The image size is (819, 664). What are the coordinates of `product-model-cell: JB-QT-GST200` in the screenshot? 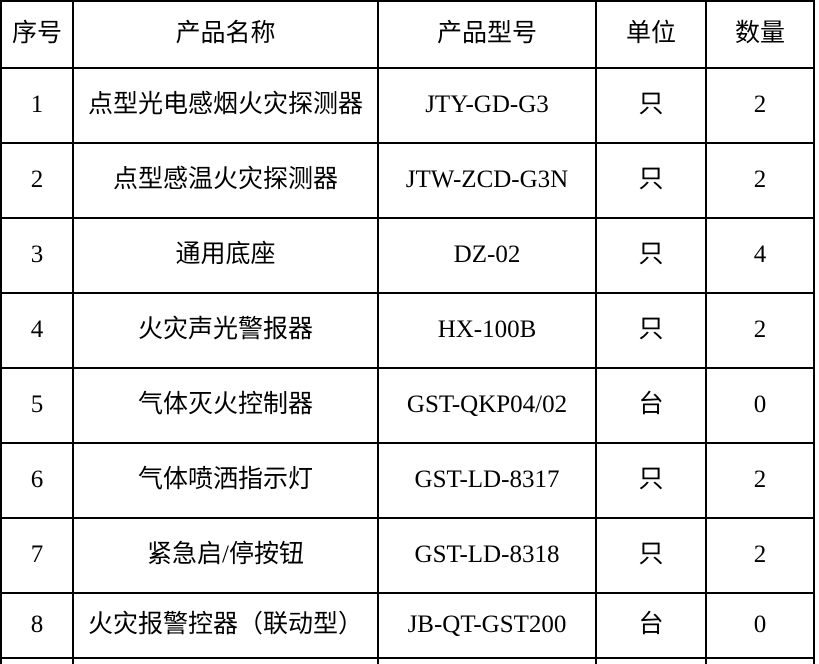 It's located at (487, 625).